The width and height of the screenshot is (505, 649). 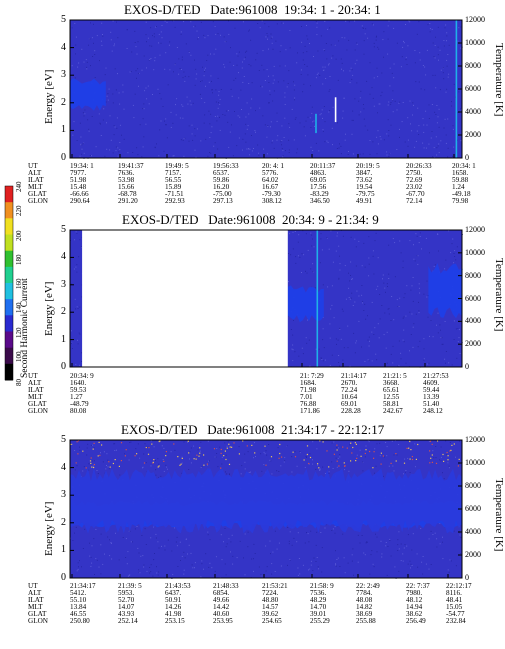 What do you see at coordinates (82, 166) in the screenshot?
I see `panel-1-orbit-value: 19:34: 1` at bounding box center [82, 166].